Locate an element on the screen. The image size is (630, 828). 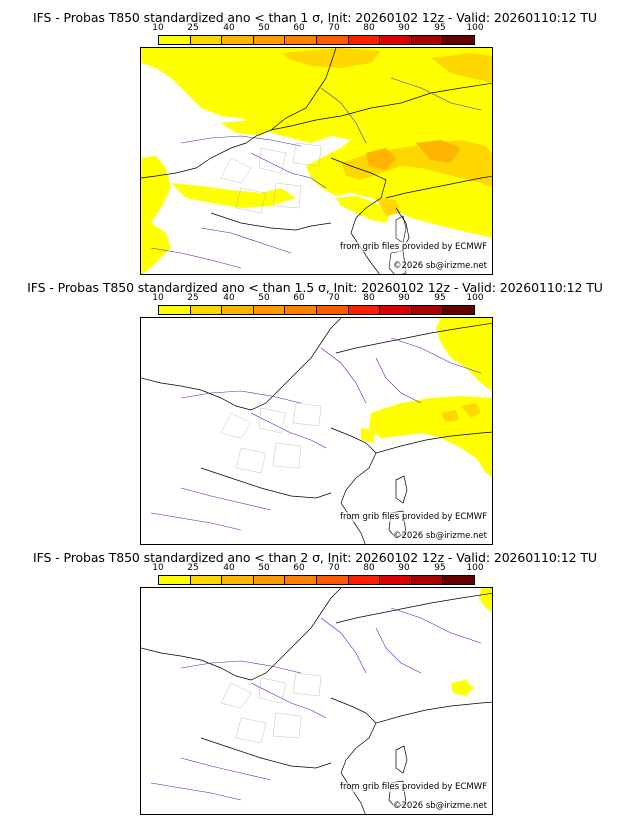
corsica-island is located at coordinates (401, 229).